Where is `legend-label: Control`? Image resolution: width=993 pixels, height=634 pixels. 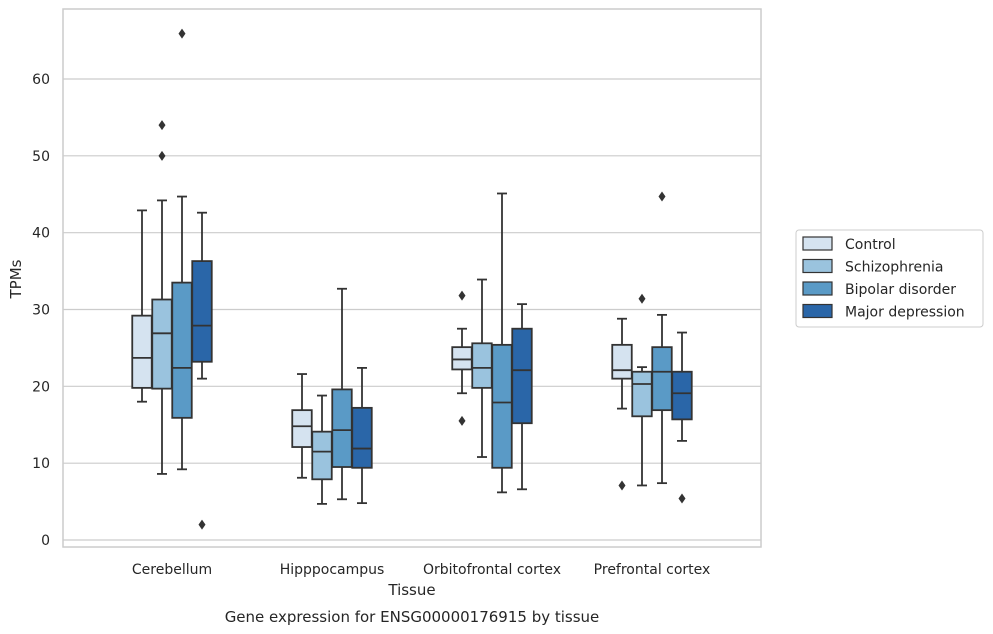
legend-label: Control is located at coordinates (870, 245).